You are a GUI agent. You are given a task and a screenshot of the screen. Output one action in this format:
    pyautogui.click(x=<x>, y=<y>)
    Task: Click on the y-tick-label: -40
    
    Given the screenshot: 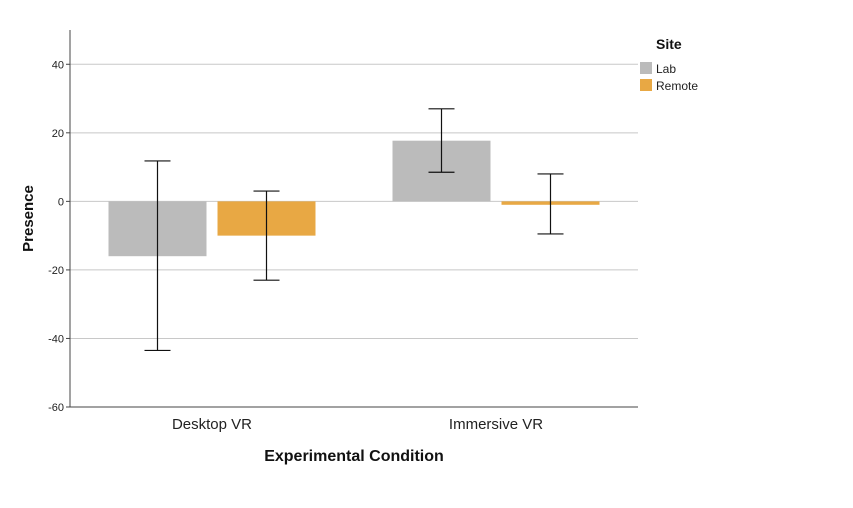 What is the action you would take?
    pyautogui.click(x=56, y=339)
    